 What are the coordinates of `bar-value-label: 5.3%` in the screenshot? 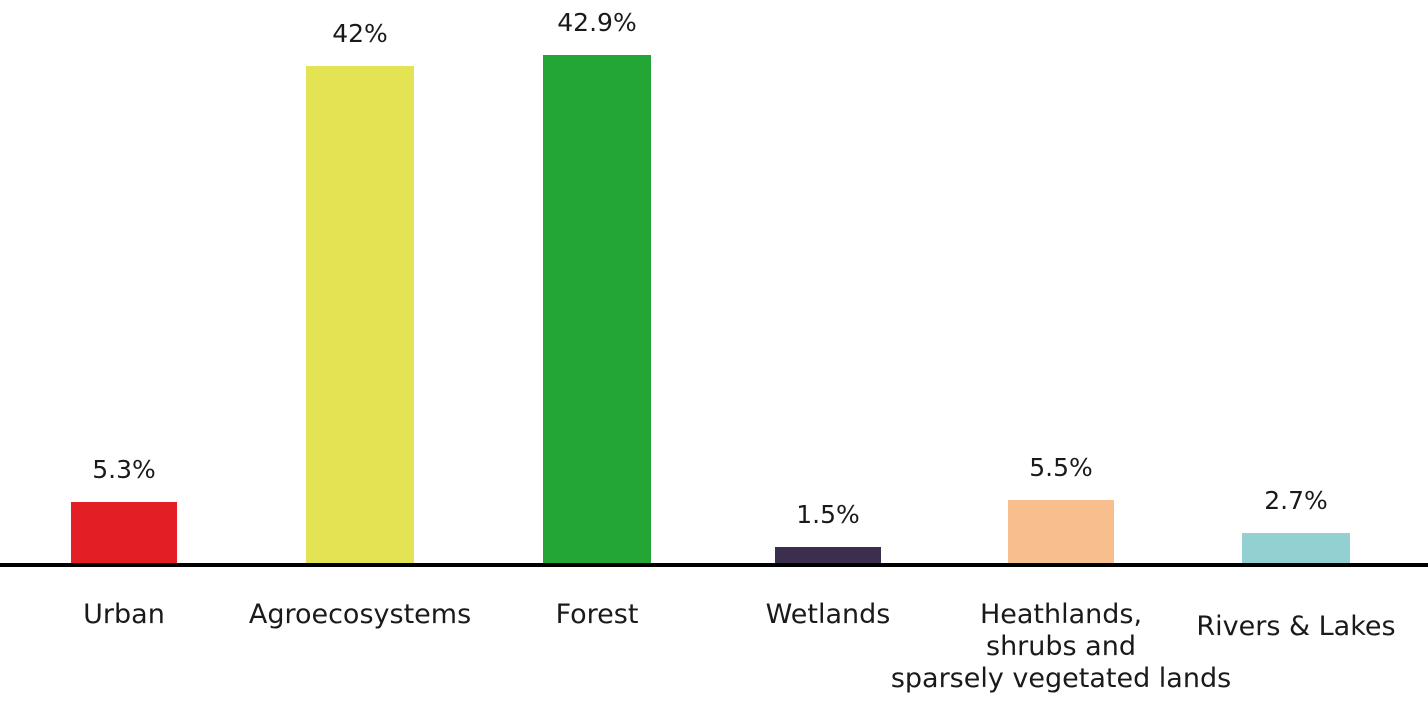 It's located at (124, 469).